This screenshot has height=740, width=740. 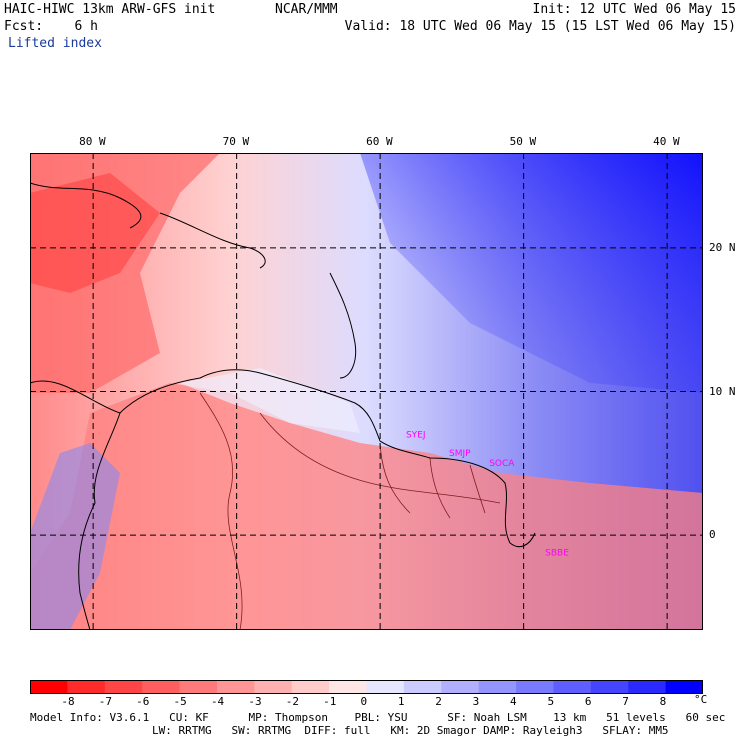 I want to click on station-label: SYEJ, so click(x=416, y=435).